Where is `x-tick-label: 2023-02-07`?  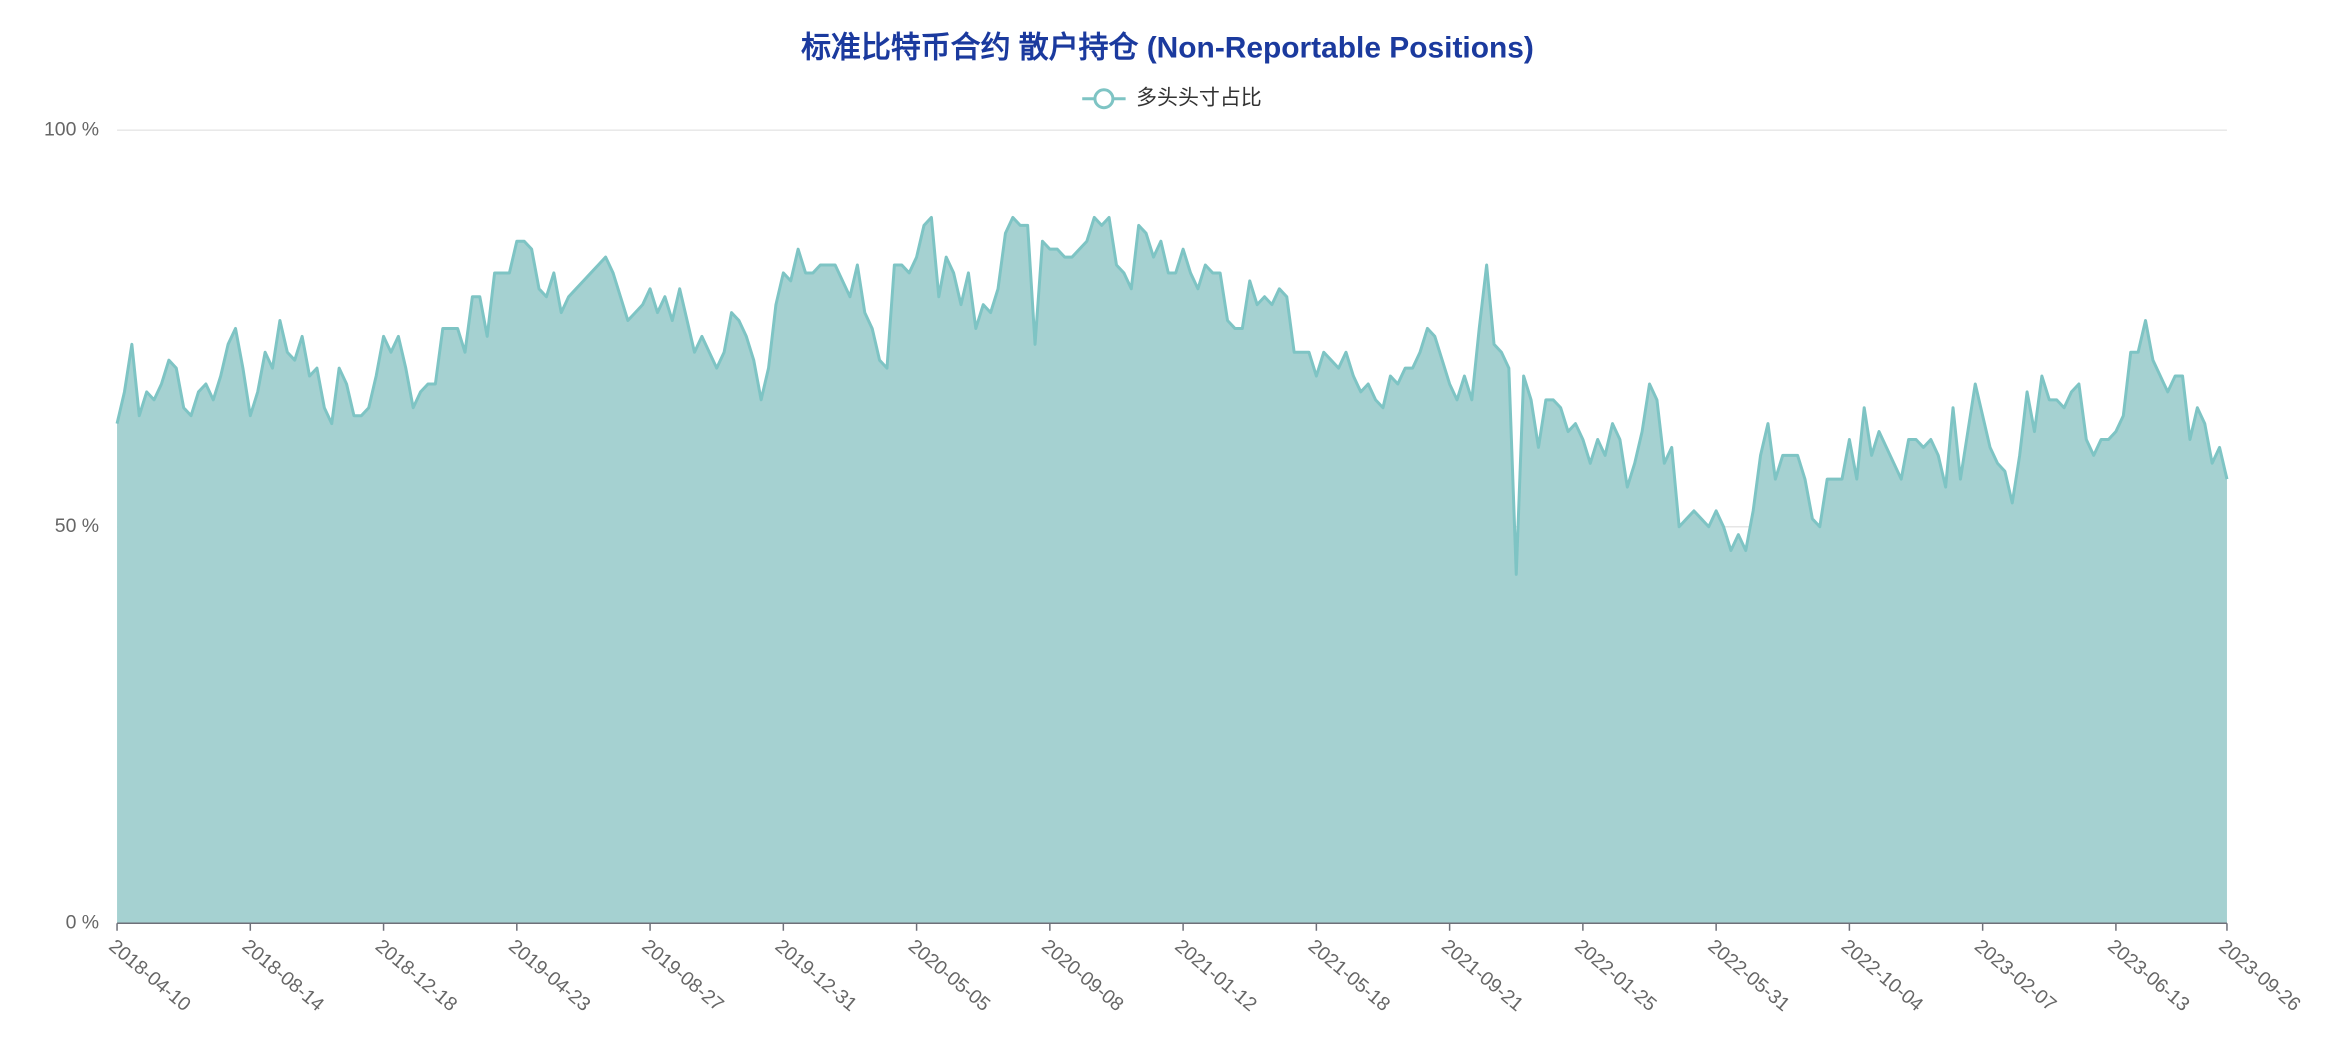
x-tick-label: 2023-02-07 is located at coordinates (2015, 975).